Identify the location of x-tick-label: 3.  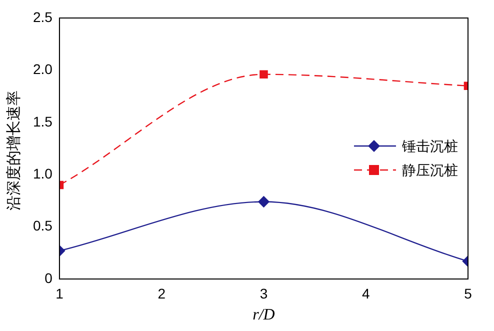
(264, 293).